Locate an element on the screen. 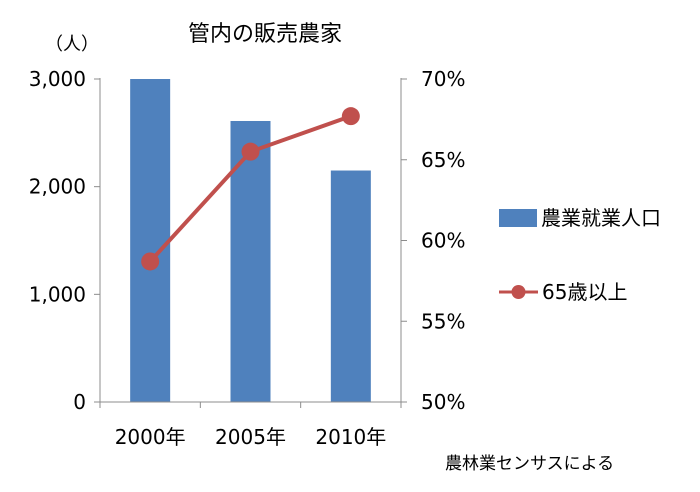 This screenshot has width=700, height=492. y-left-tick-label: 1,000 is located at coordinates (57, 294).